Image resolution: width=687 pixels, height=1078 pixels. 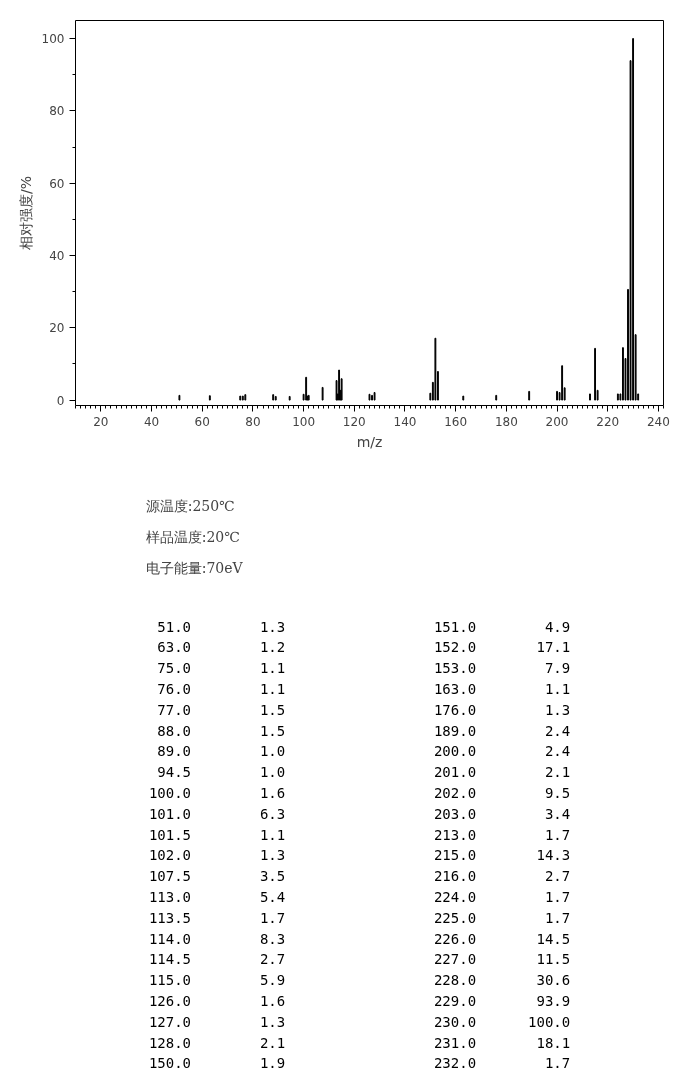 I want to click on category-label: 126.0, so click(x=170, y=1000).